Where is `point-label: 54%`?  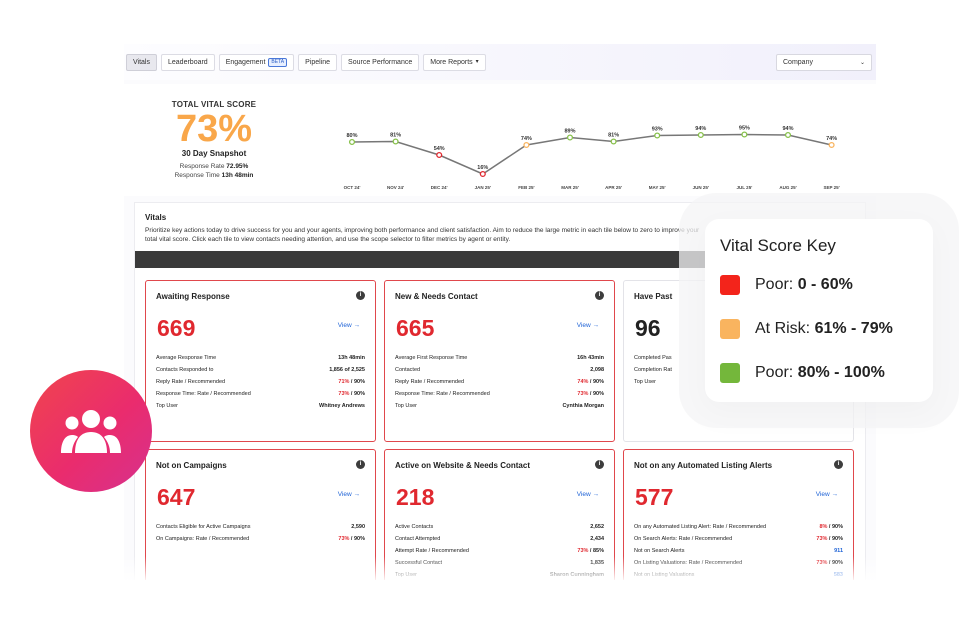 point-label: 54% is located at coordinates (439, 149).